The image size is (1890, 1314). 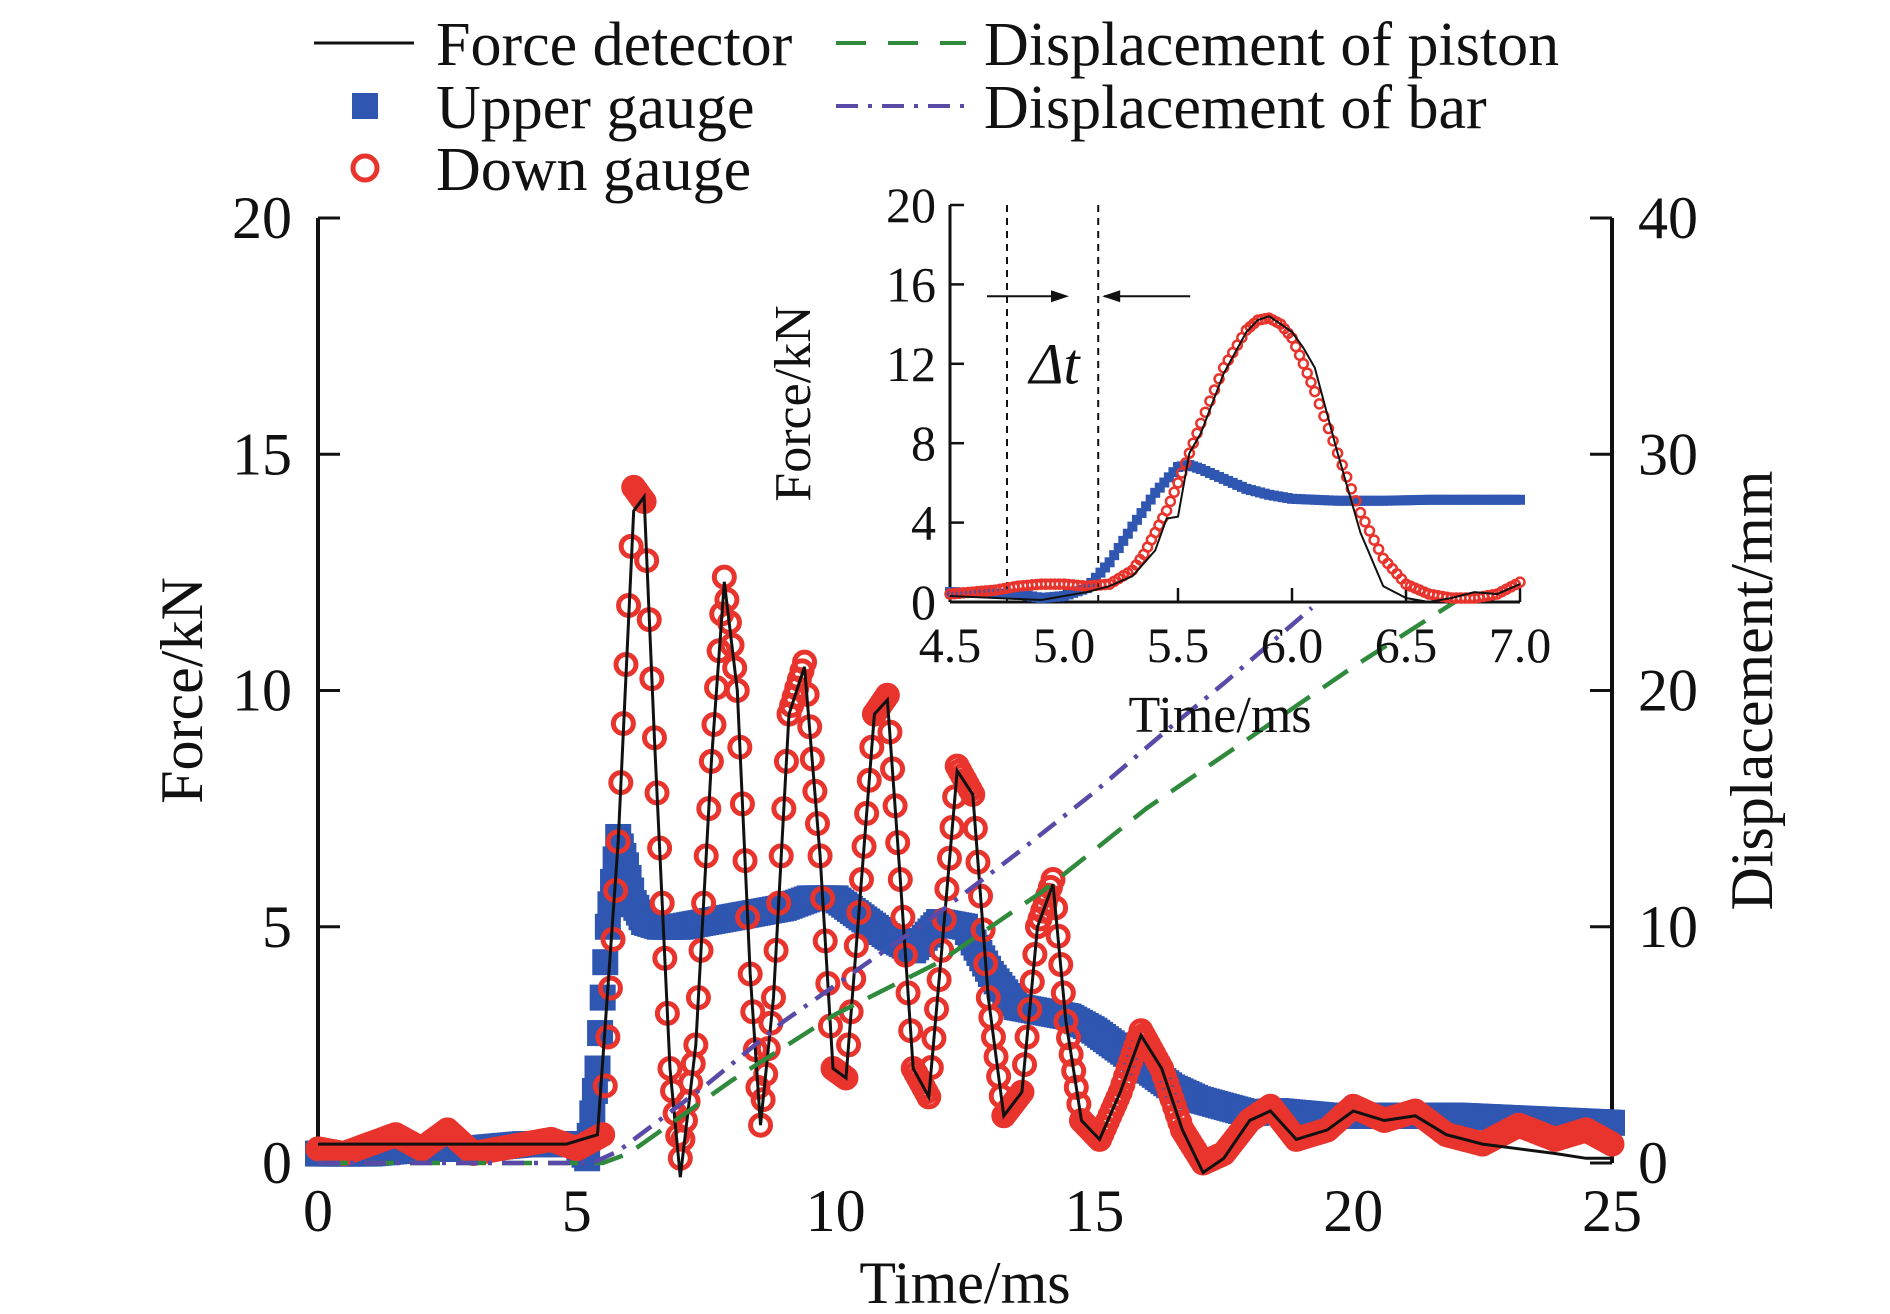 What do you see at coordinates (1235, 108) in the screenshot?
I see `legend-label-displacement-of-bar: Displacement of bar` at bounding box center [1235, 108].